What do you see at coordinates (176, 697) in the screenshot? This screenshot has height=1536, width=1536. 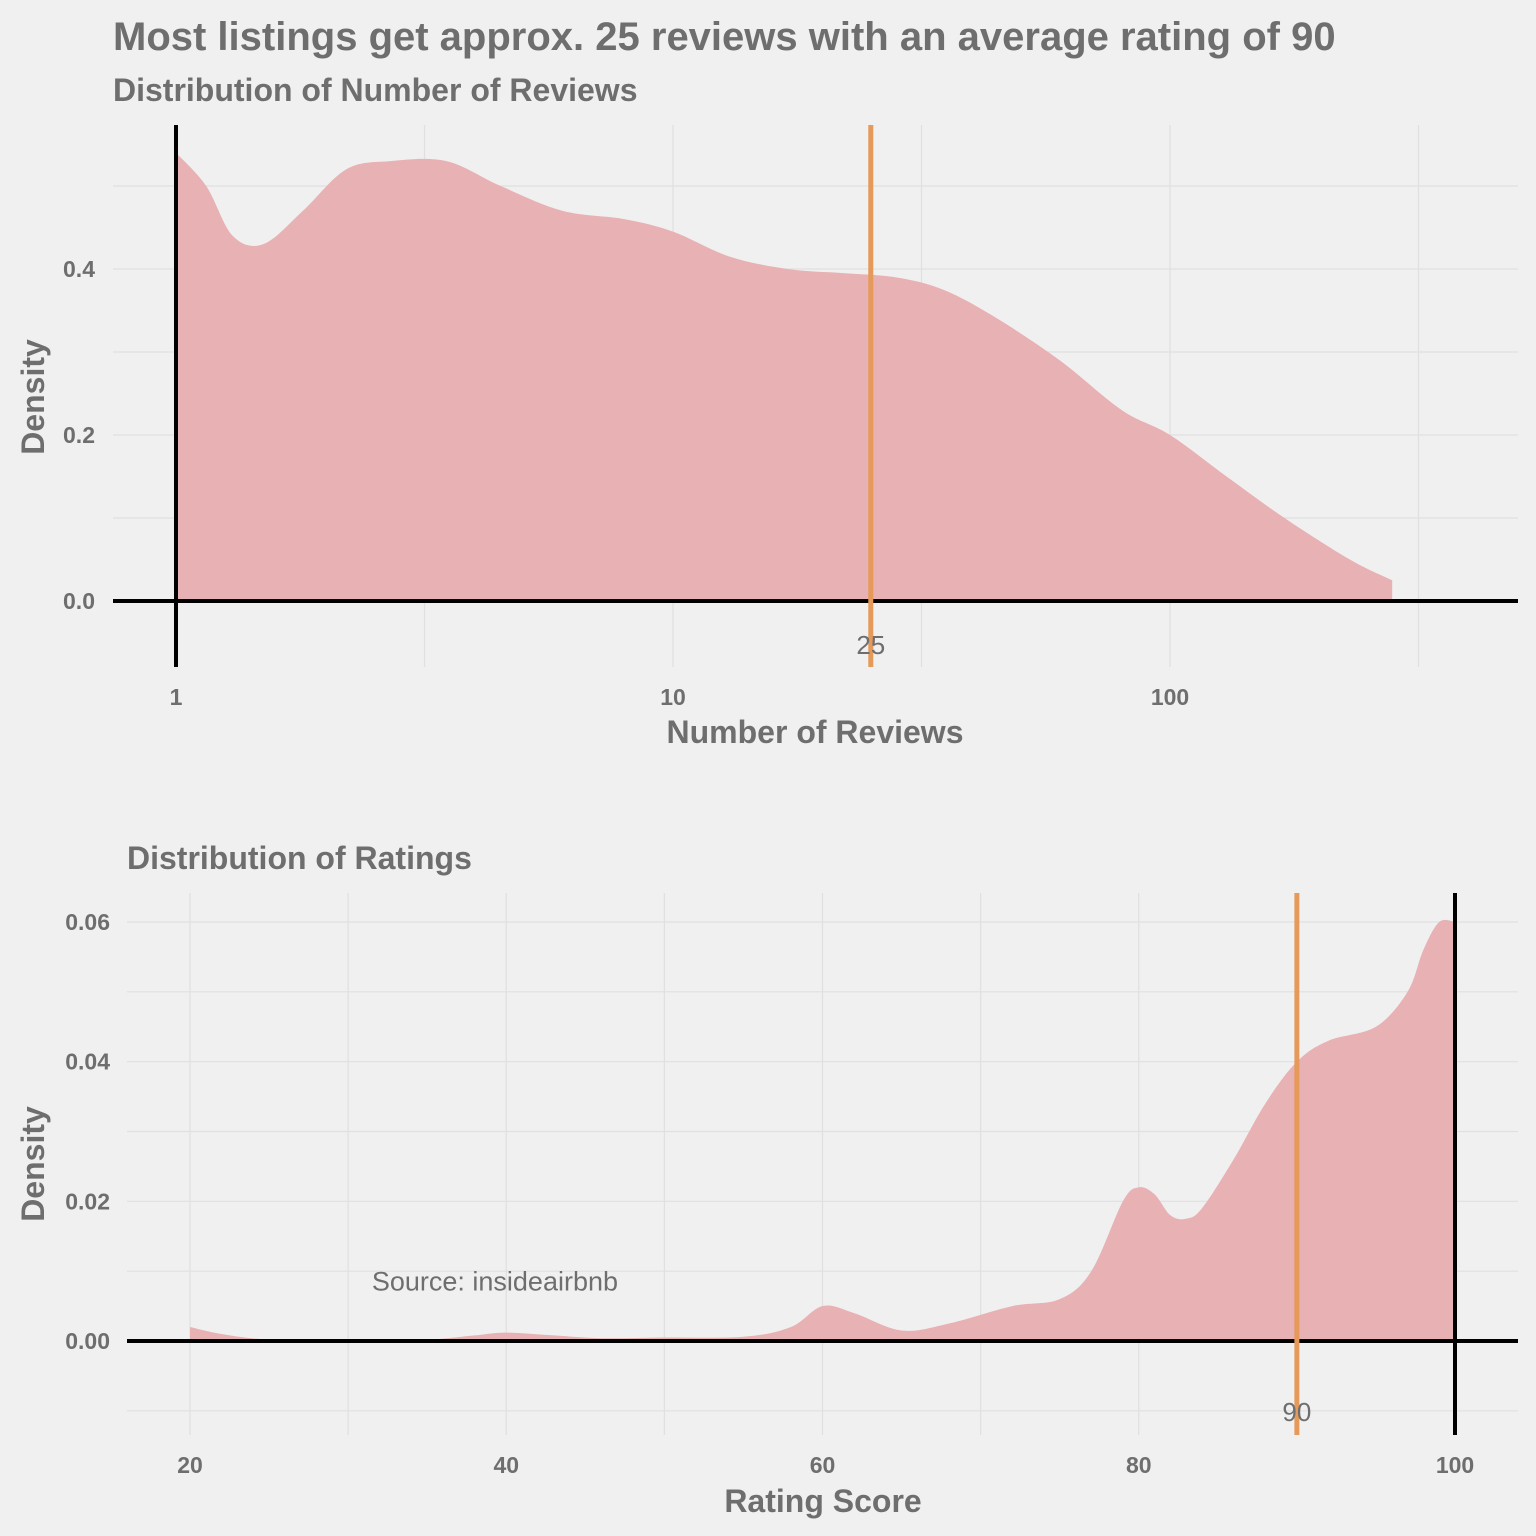 I see `reviews-x-tick-label: 1` at bounding box center [176, 697].